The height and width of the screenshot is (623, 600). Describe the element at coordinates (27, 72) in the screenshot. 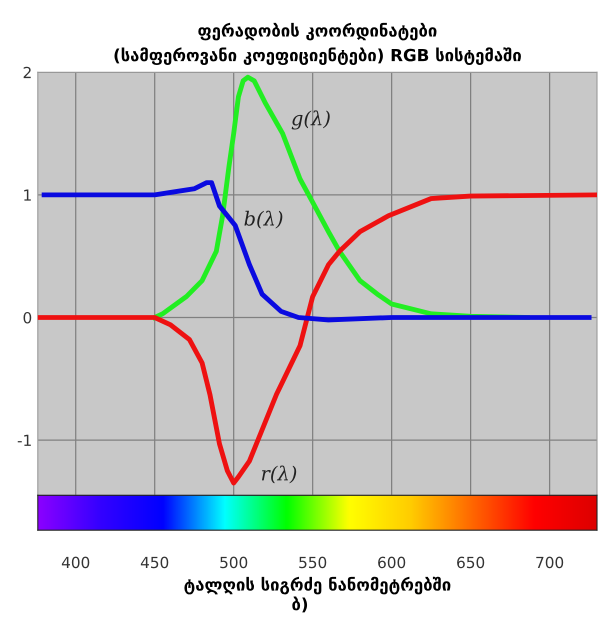

I see `y-tick-label: 2` at that location.